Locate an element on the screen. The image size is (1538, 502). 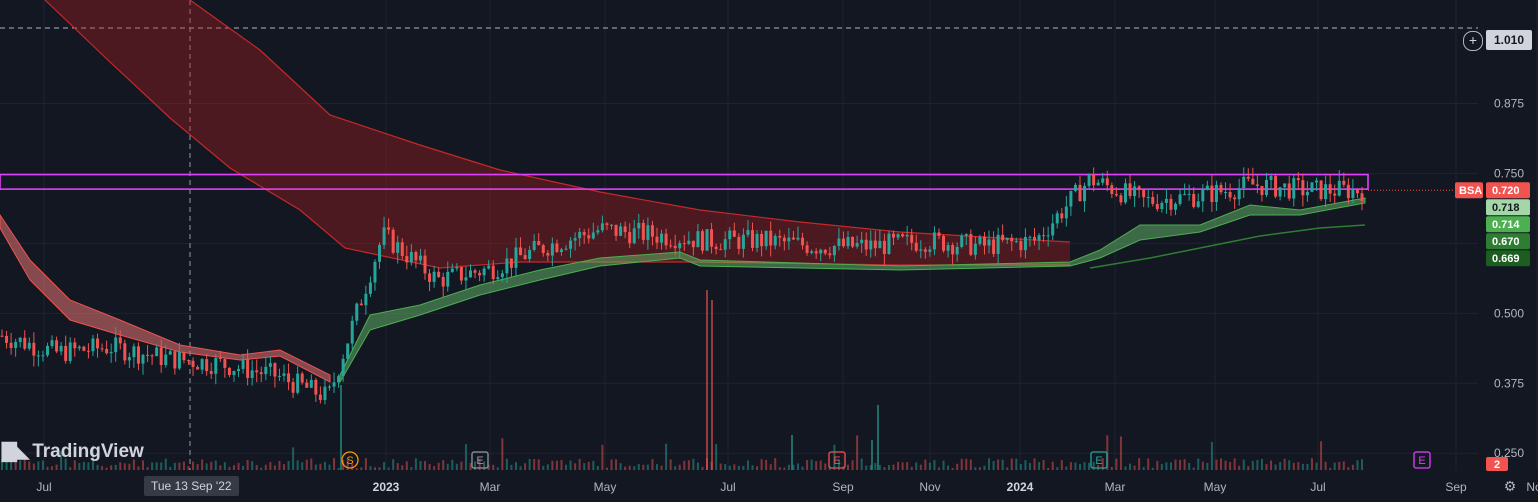
y-tick-label: 0.500 is located at coordinates (1509, 313).